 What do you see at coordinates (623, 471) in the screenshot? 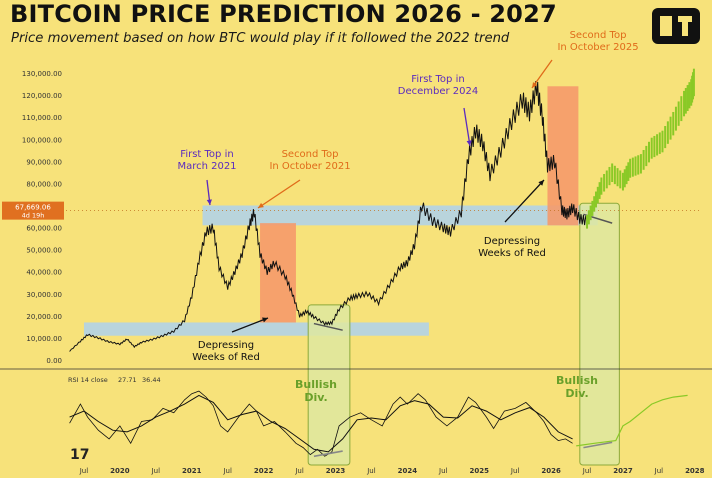
I see `x-tick-label: 2027` at bounding box center [623, 471].